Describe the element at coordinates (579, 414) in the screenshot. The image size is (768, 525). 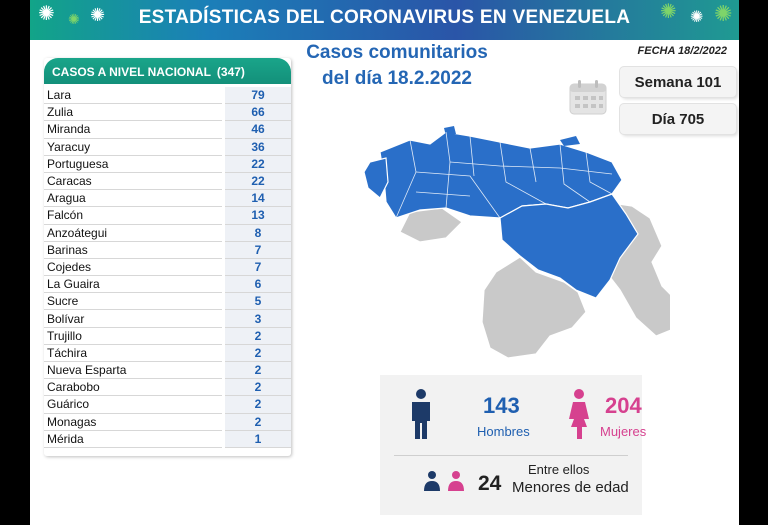
I see `woman-icon` at that location.